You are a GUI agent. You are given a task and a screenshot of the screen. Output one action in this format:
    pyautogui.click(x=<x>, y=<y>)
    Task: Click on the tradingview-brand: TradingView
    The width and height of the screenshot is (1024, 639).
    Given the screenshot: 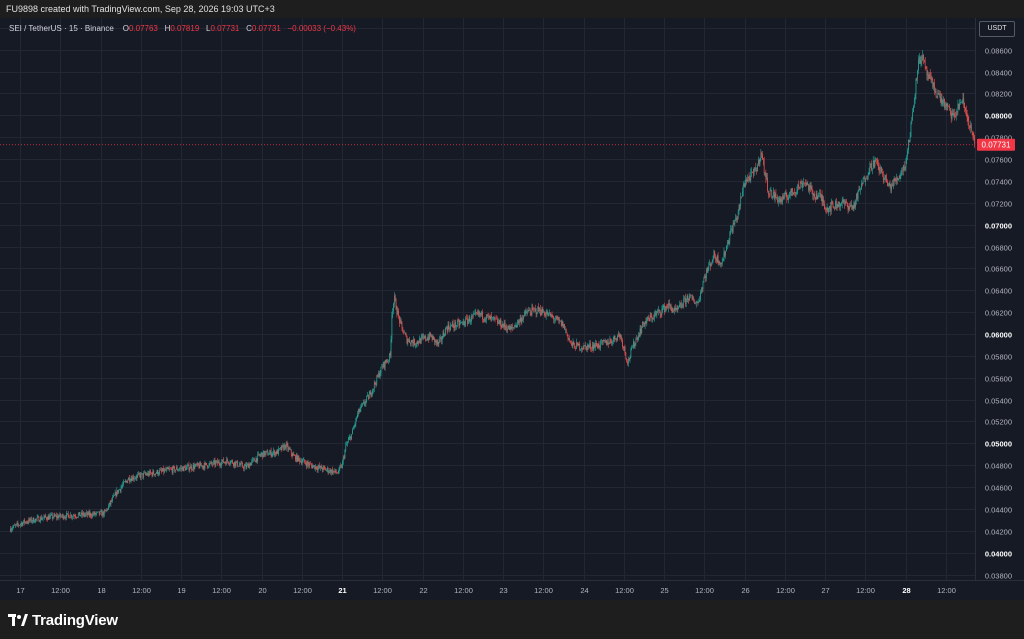 What is the action you would take?
    pyautogui.click(x=63, y=620)
    